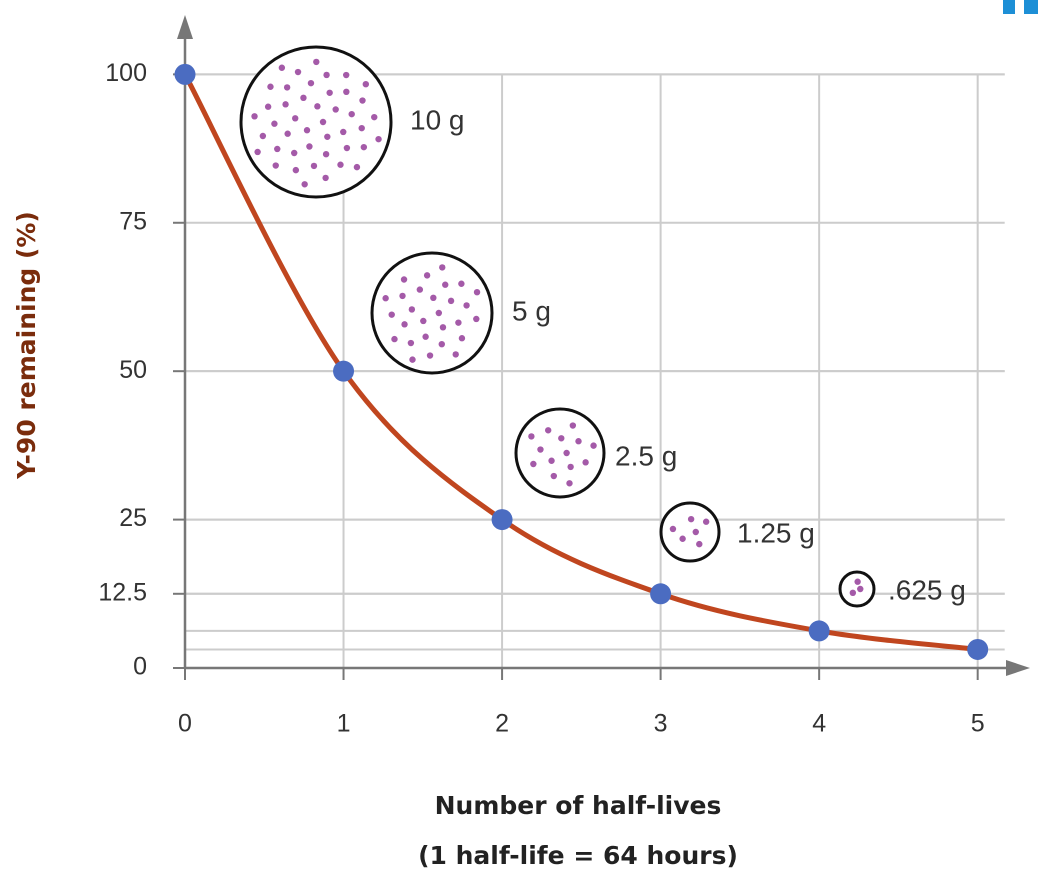 This screenshot has height=878, width=1038. What do you see at coordinates (502, 724) in the screenshot?
I see `x-tick-label: 2` at bounding box center [502, 724].